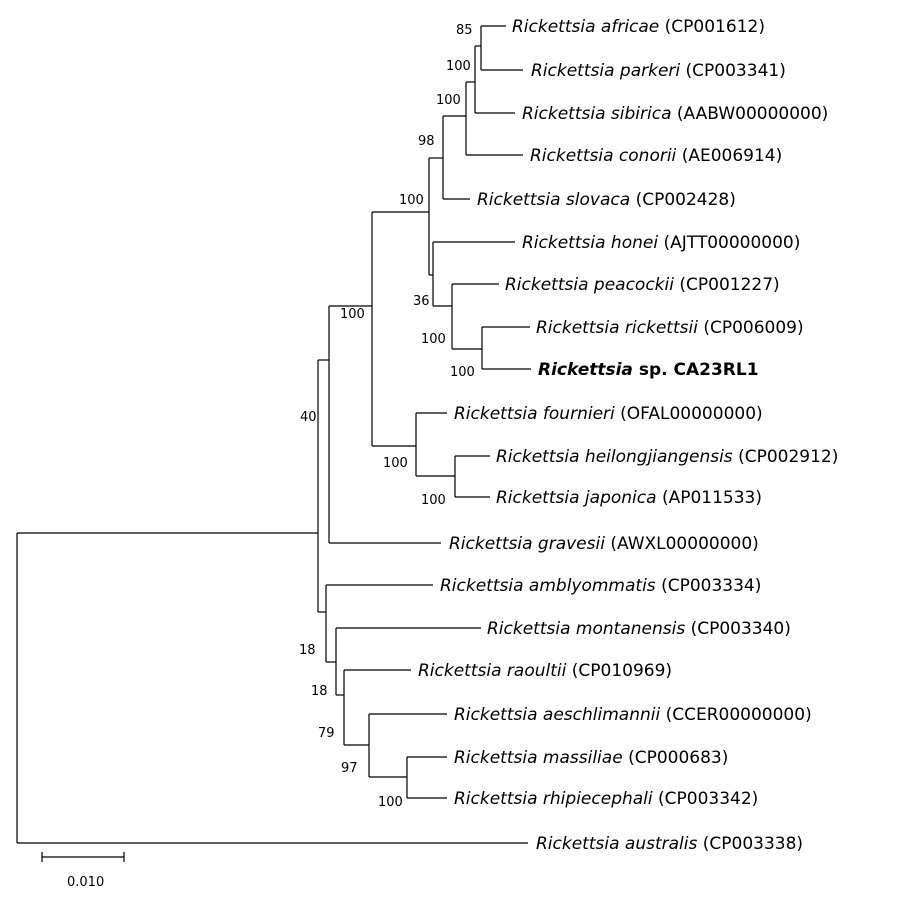 The image size is (900, 898). Describe the element at coordinates (604, 544) in the screenshot. I see `taxon-label: Rickettsia gravesii (AWXL00000000)` at that location.